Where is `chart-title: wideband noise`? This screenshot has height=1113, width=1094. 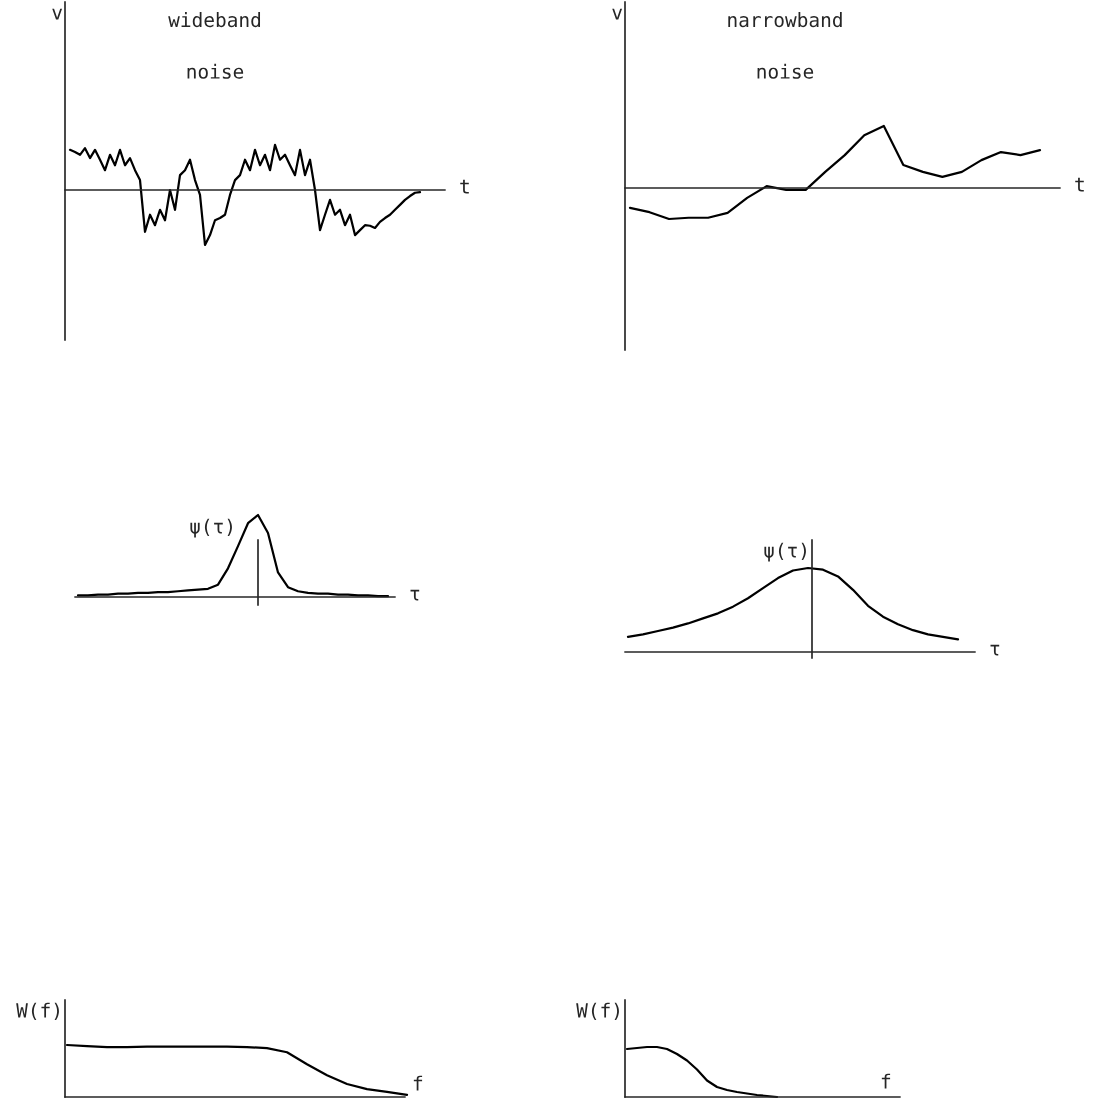 chart-title: wideband noise is located at coordinates (214, 45).